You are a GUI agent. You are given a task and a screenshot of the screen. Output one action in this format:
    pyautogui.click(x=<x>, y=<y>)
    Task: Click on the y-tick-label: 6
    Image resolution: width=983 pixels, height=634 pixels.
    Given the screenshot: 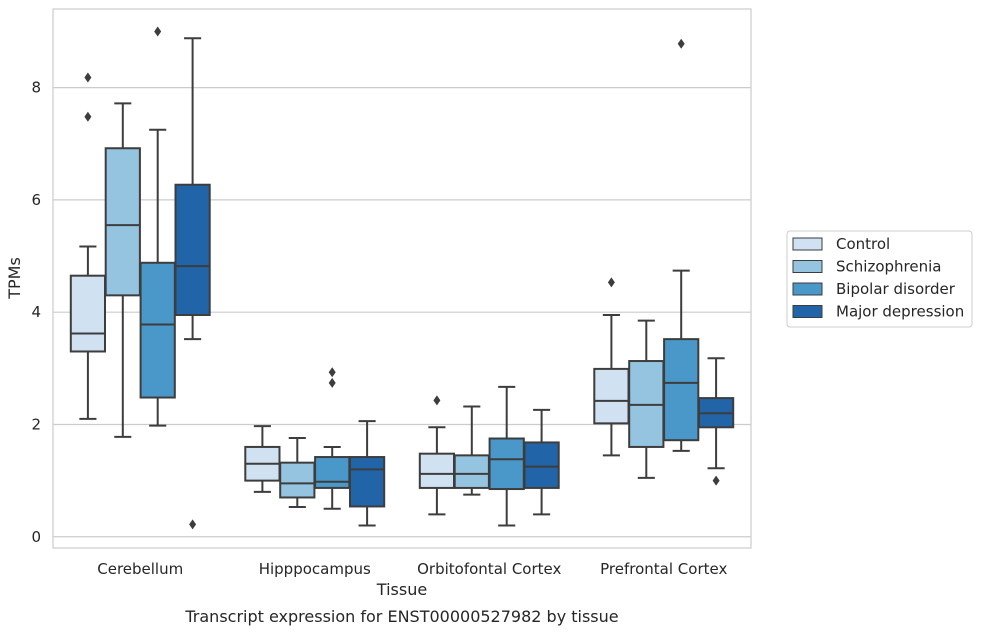 What is the action you would take?
    pyautogui.click(x=36, y=200)
    